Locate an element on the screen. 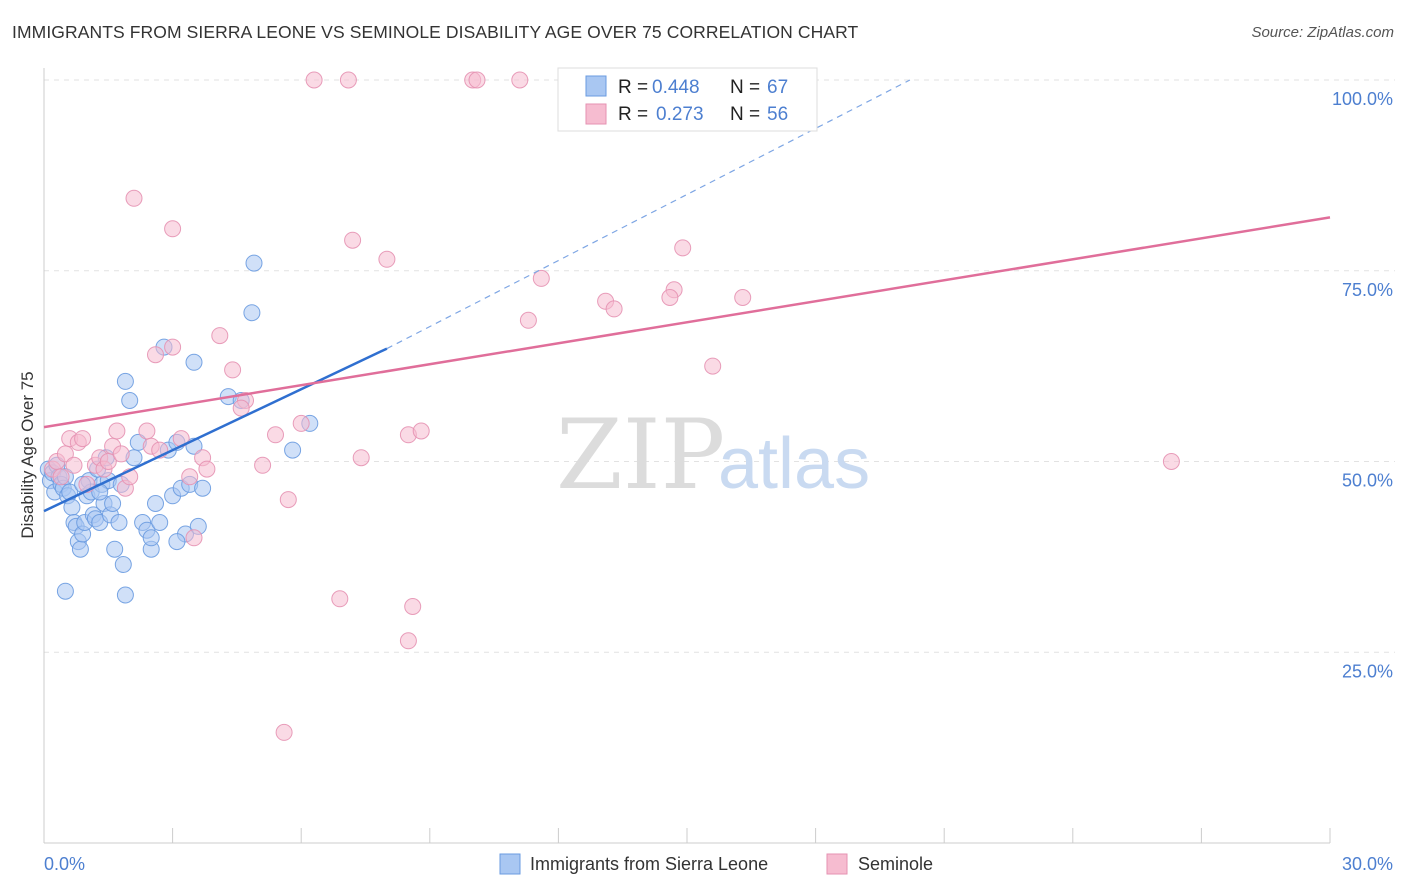 This screenshot has width=1406, height=892. stats-swatch-pink is located at coordinates (596, 114).